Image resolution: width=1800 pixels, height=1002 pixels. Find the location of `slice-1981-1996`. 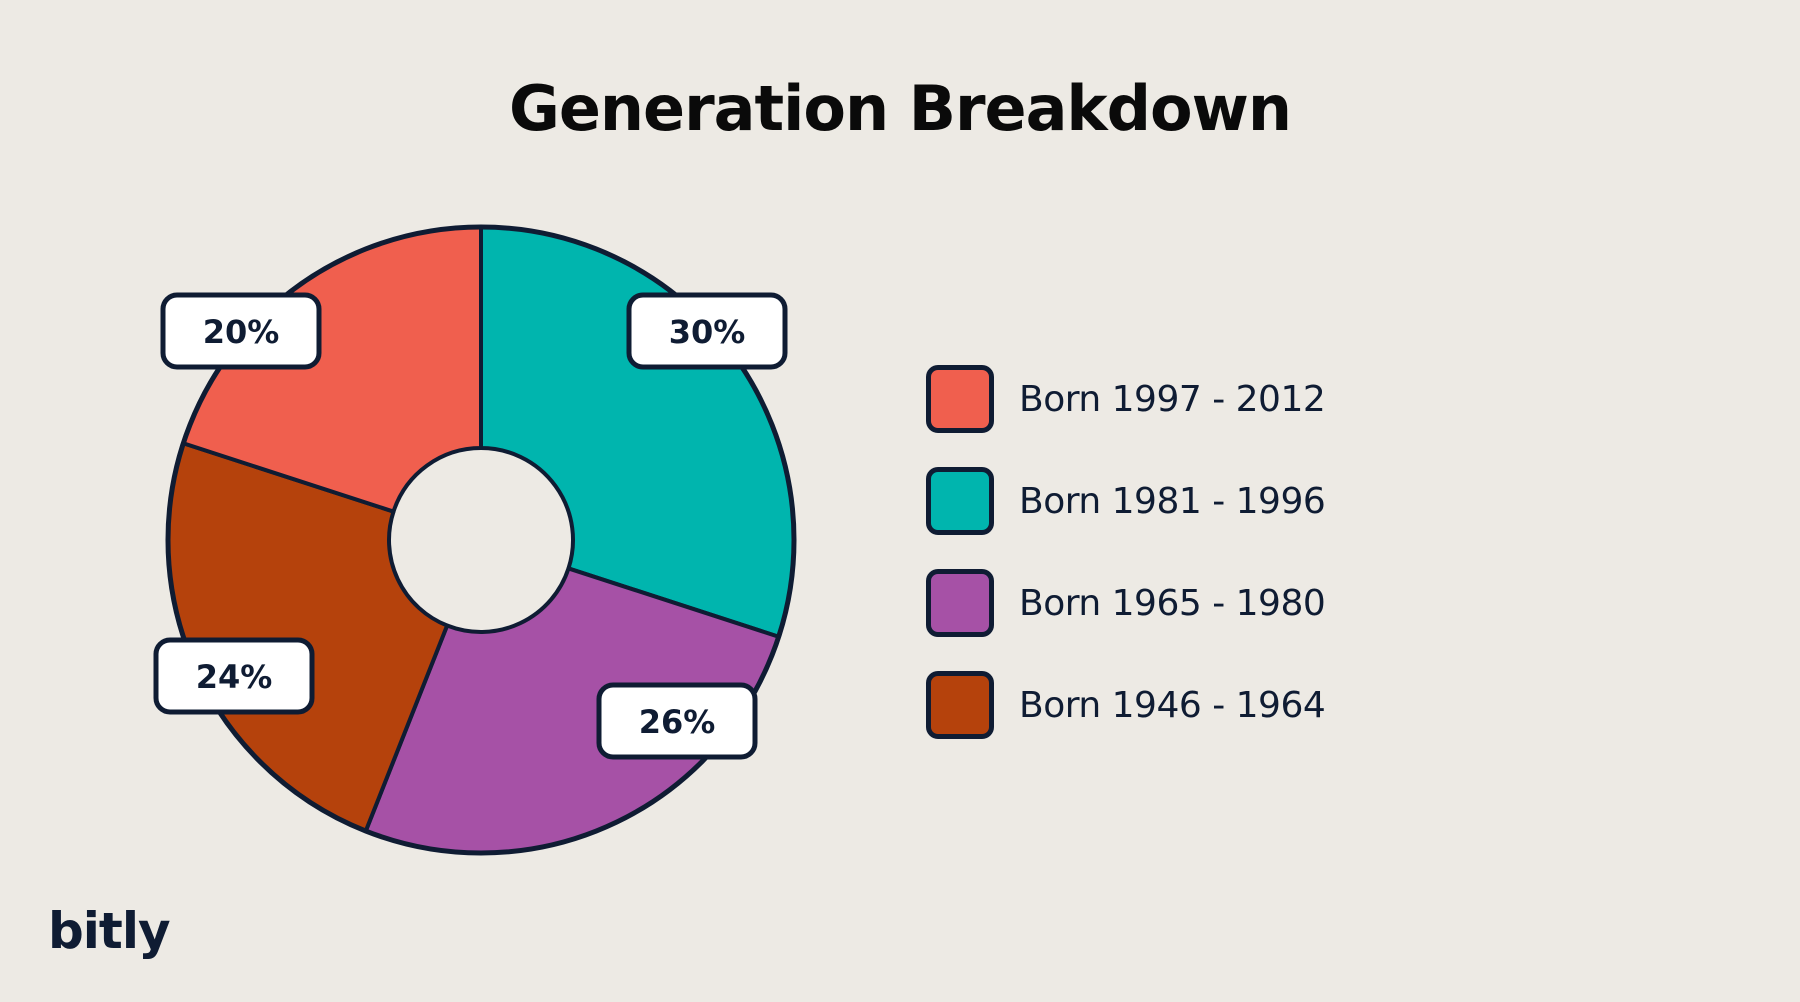

slice-1981-1996 is located at coordinates (637, 432).